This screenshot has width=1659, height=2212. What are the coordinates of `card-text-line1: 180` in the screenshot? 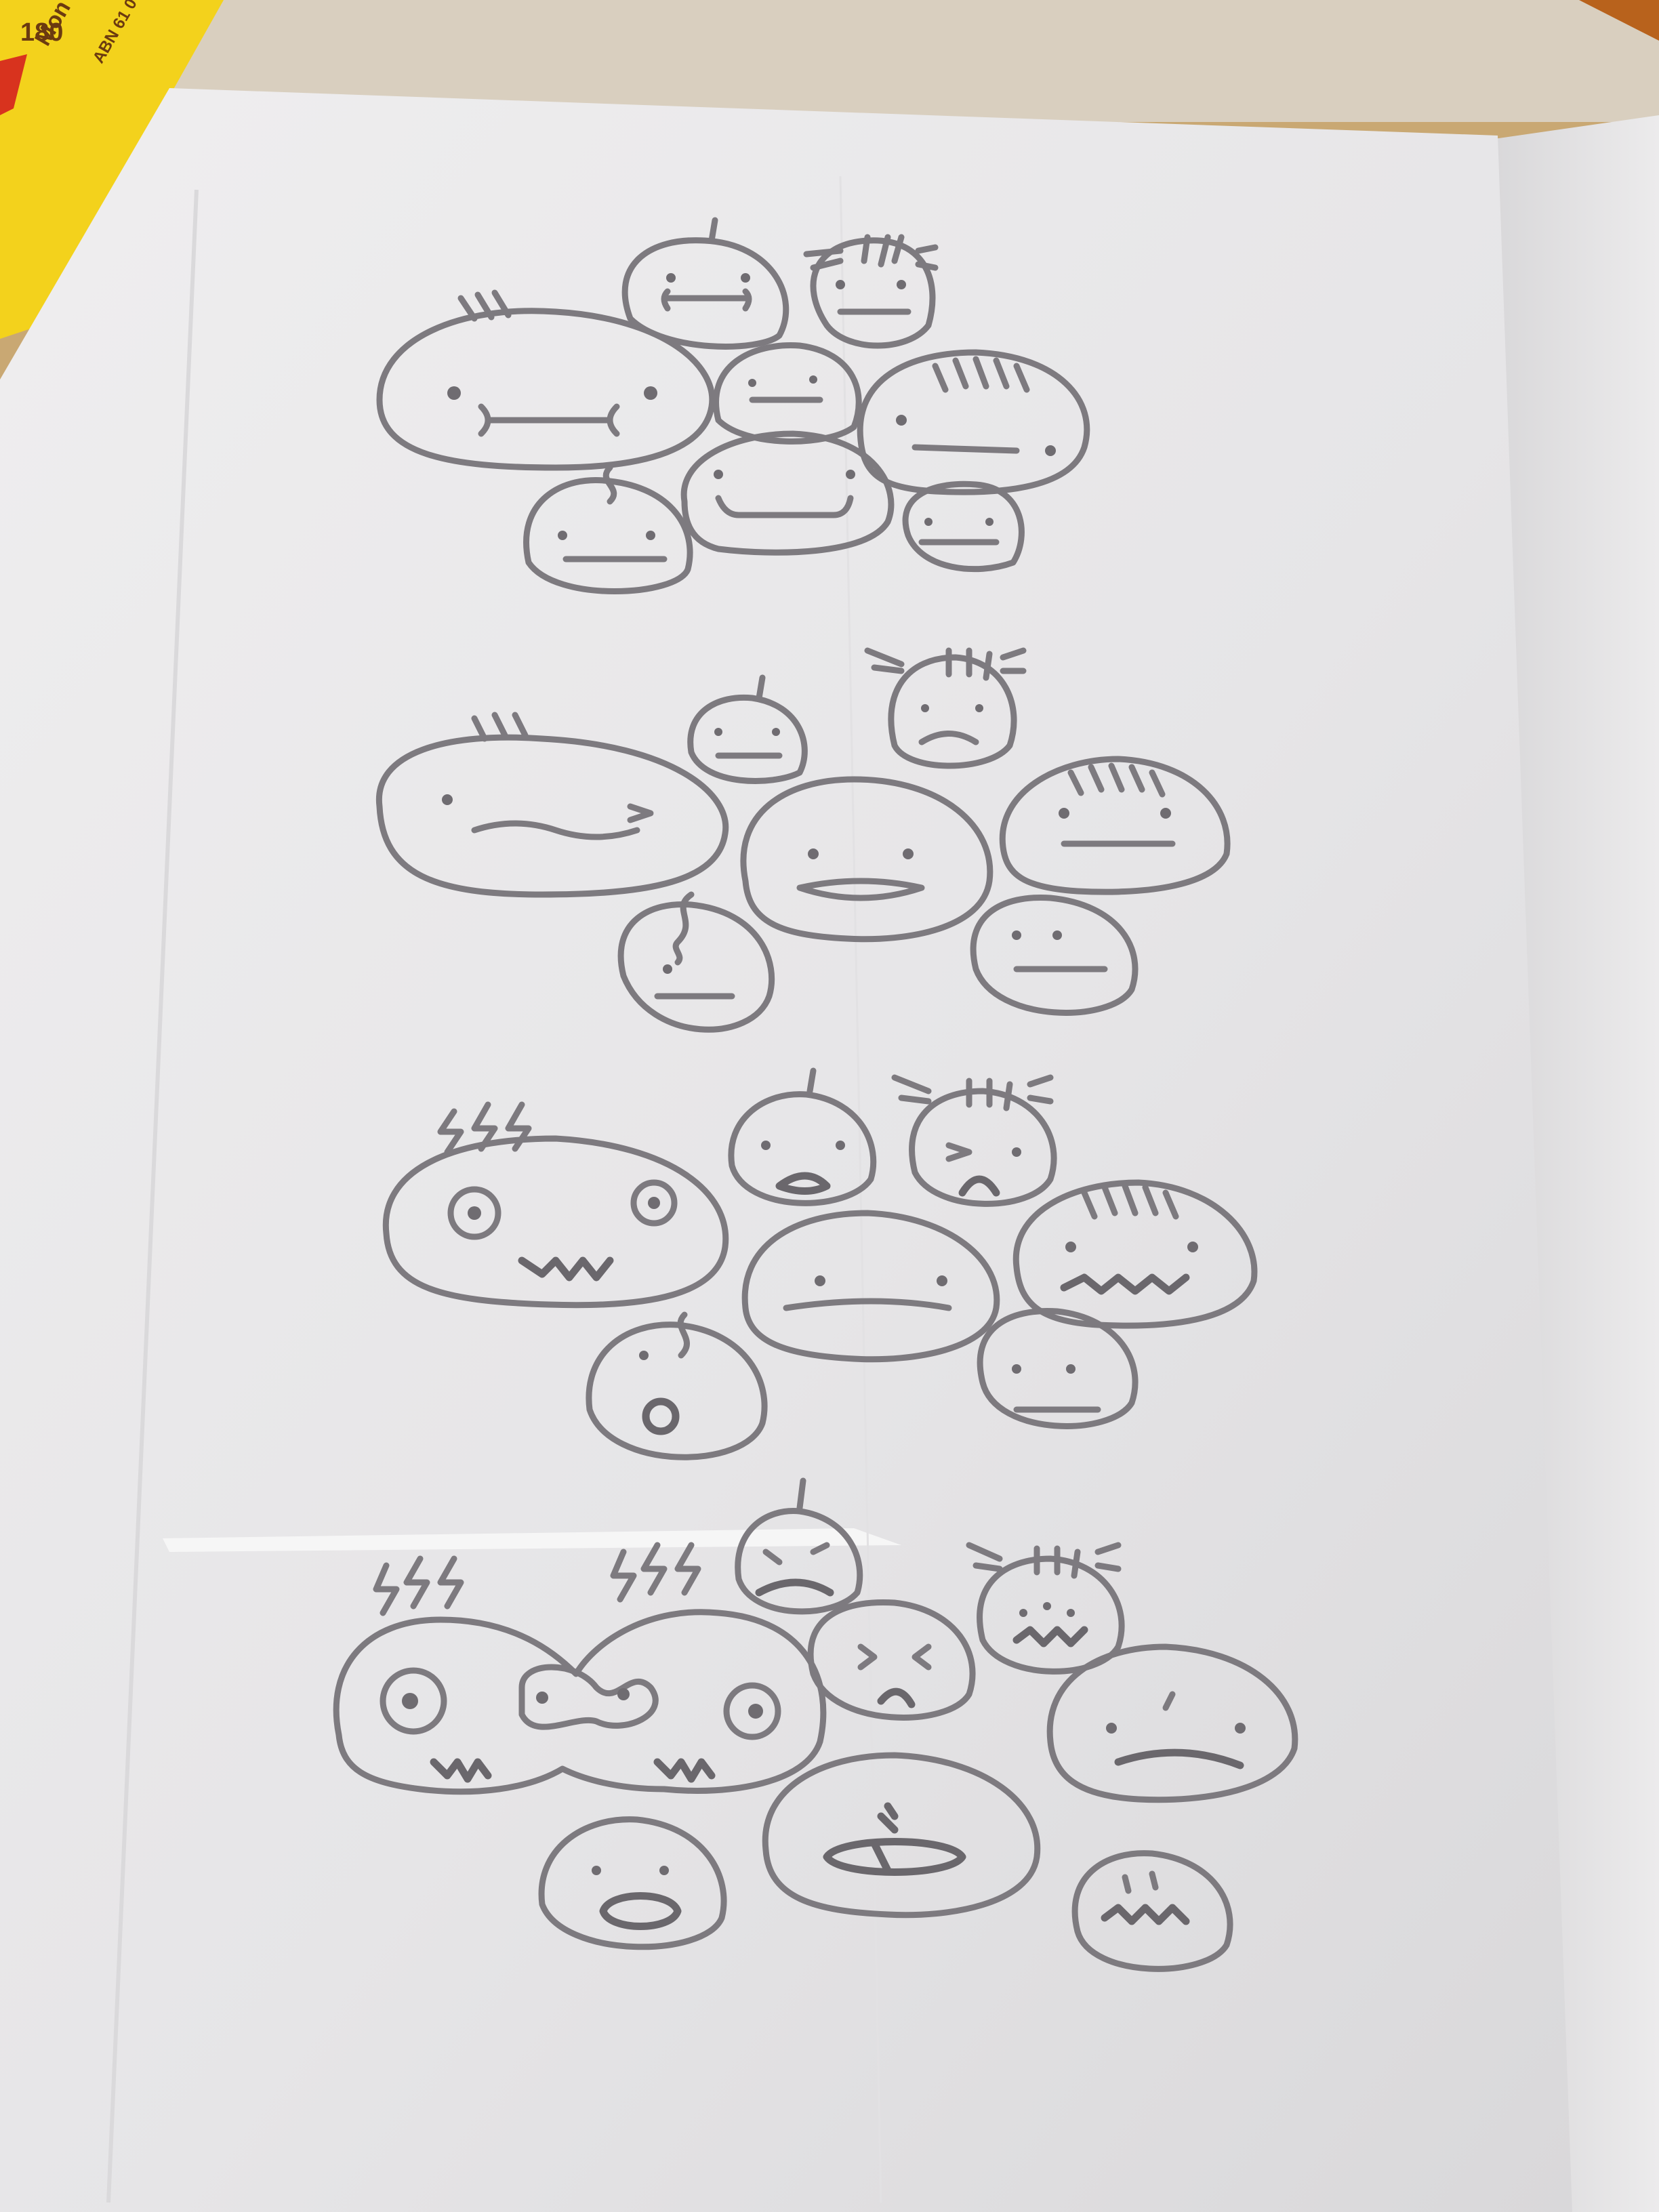 It's located at (42, 32).